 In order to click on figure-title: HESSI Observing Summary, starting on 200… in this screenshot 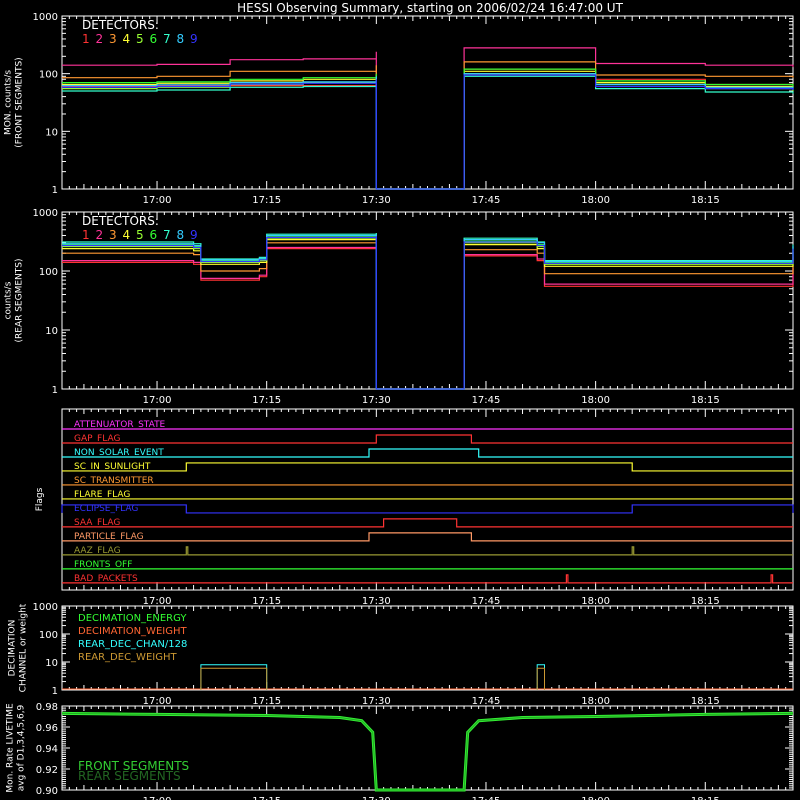, I will do `click(430, 8)`.